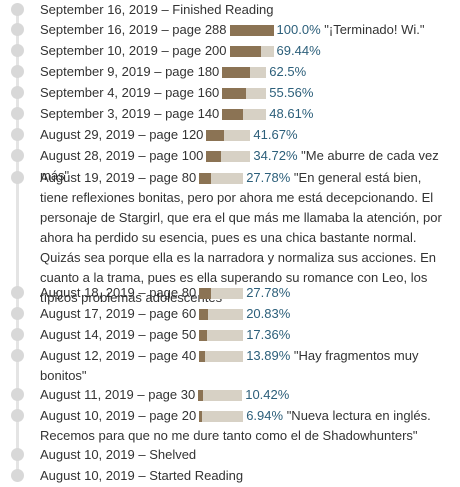  Describe the element at coordinates (199, 29) in the screenshot. I see `entry-status: page 288` at that location.